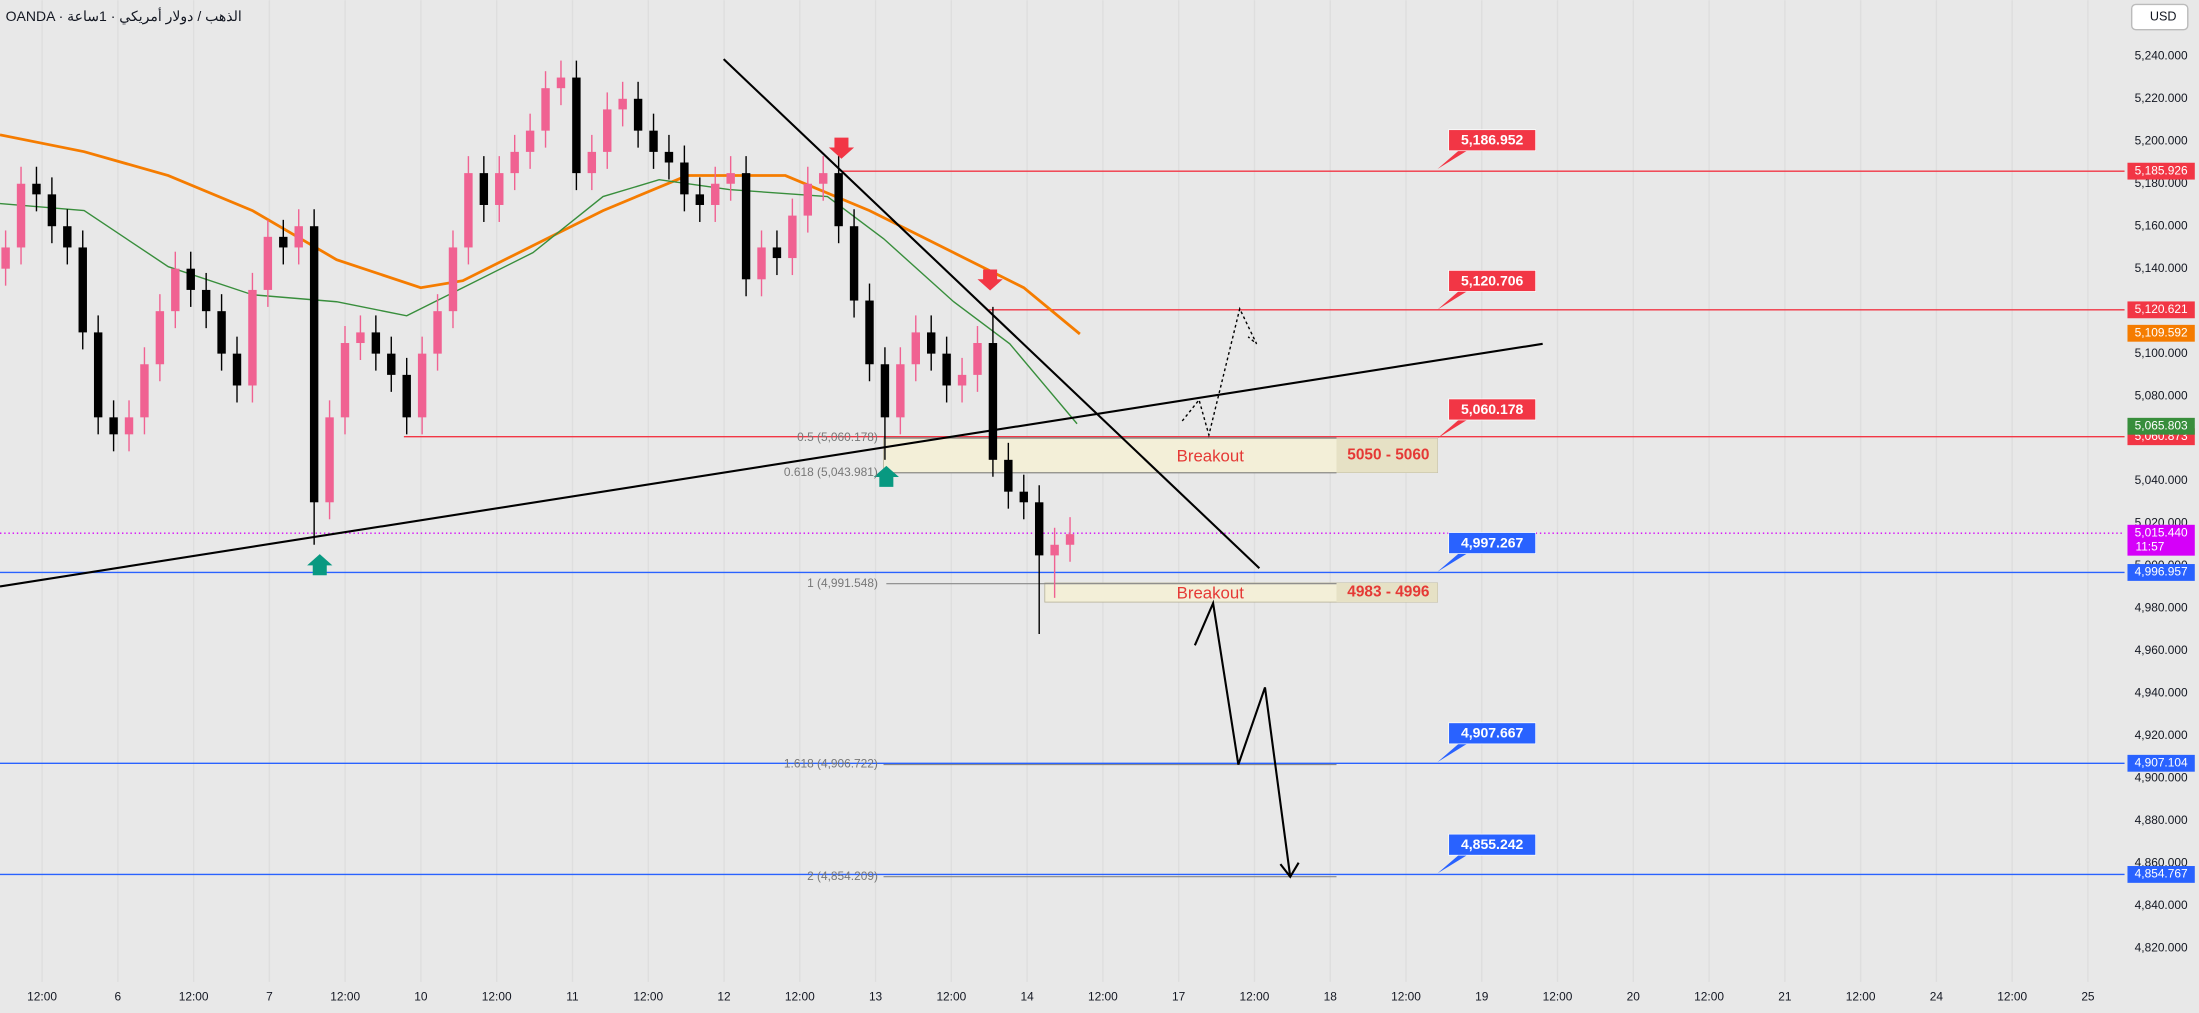  I want to click on forecast-up, so click(1219, 372).